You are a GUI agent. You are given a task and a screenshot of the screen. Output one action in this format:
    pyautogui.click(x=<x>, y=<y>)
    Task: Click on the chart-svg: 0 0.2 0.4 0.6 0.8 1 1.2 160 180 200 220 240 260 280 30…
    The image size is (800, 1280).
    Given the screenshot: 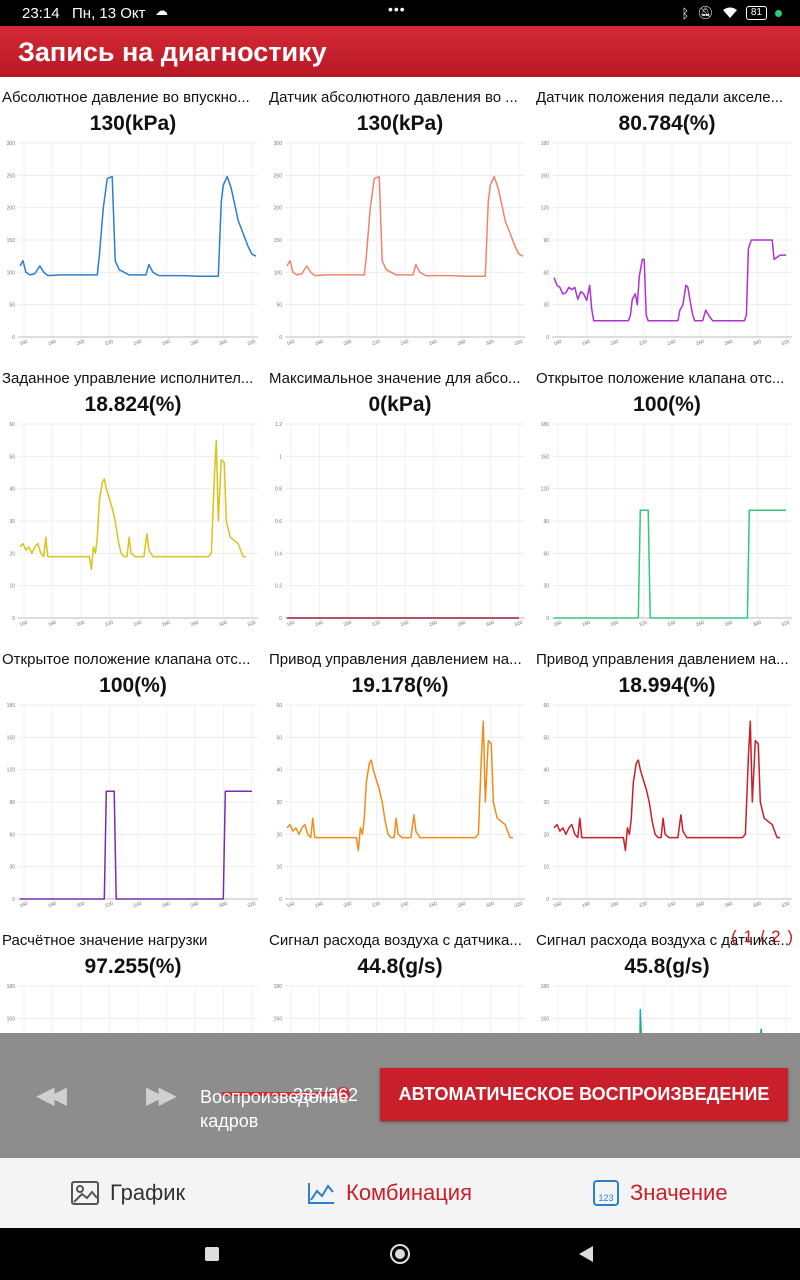 What is the action you would take?
    pyautogui.click(x=400, y=524)
    